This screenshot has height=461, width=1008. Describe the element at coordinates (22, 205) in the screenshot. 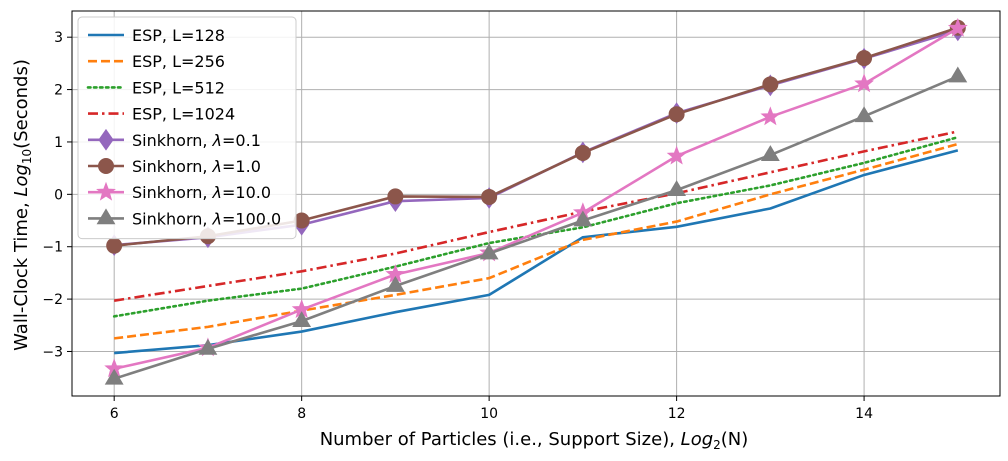

I see `y-axis-label: Wall-Clock Time, Log10(Seconds)` at that location.